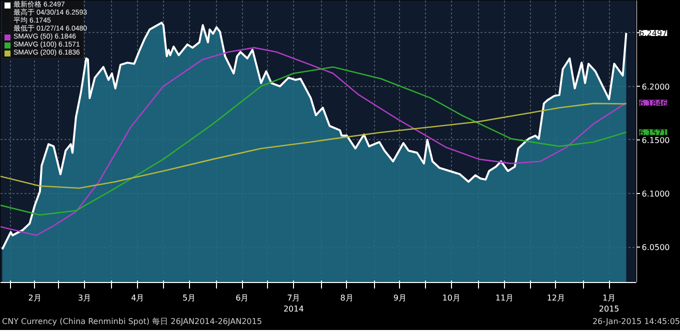 This screenshot has width=680, height=333. What do you see at coordinates (132, 322) in the screenshot?
I see `text: CNY Currency (China Renminbi Spot) 每日 26JAN2014-26JAN2015` at bounding box center [132, 322].